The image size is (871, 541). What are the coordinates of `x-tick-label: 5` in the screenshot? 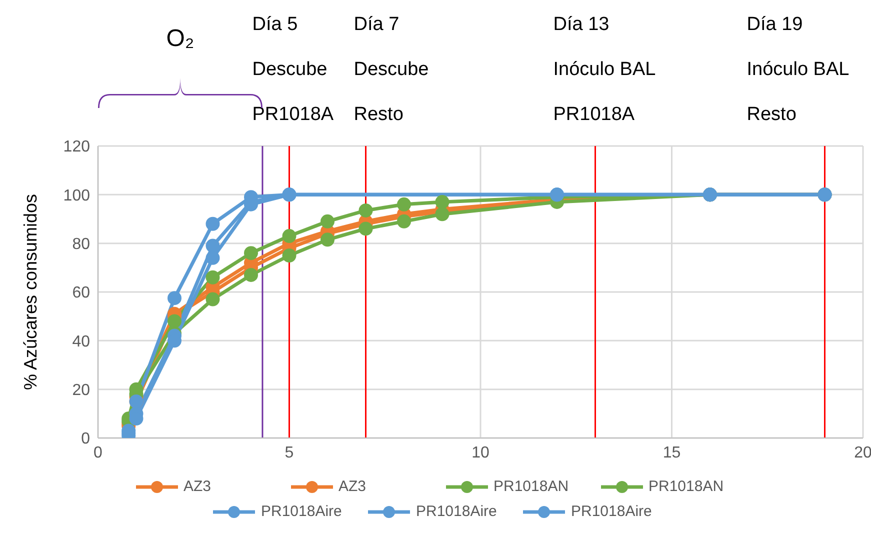 It's located at (289, 453).